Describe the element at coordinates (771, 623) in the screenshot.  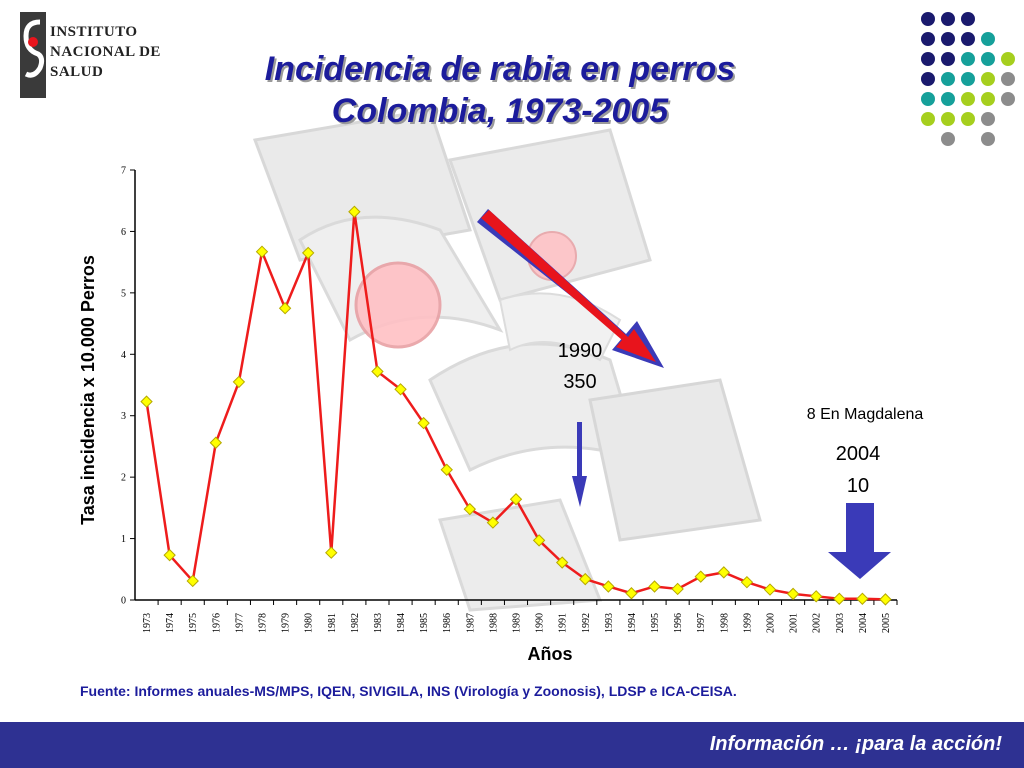
I see `x-tick-label: 2000` at that location.